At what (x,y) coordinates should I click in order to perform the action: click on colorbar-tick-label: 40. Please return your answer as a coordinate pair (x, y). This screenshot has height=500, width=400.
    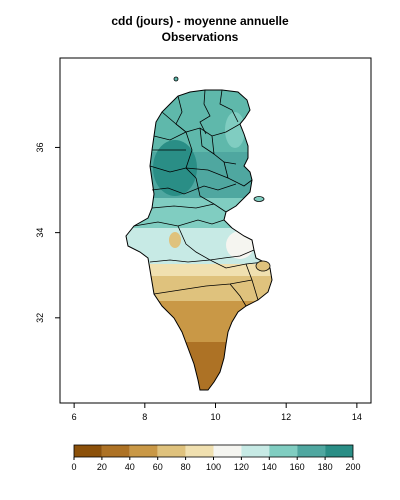
    Looking at the image, I should click on (130, 467).